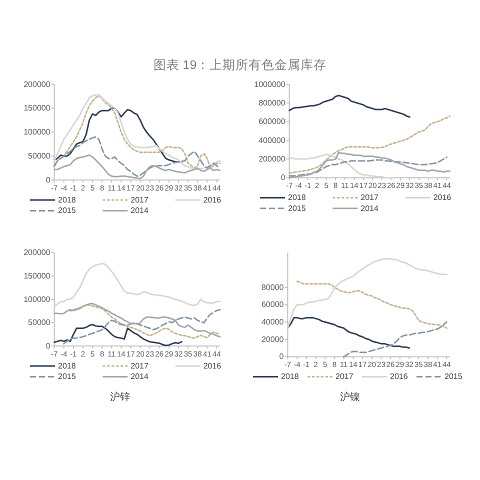 Image resolution: width=480 pixels, height=480 pixels. Describe the element at coordinates (240, 65) in the screenshot. I see `title: 图表 19：上期所有色金属库存` at that location.